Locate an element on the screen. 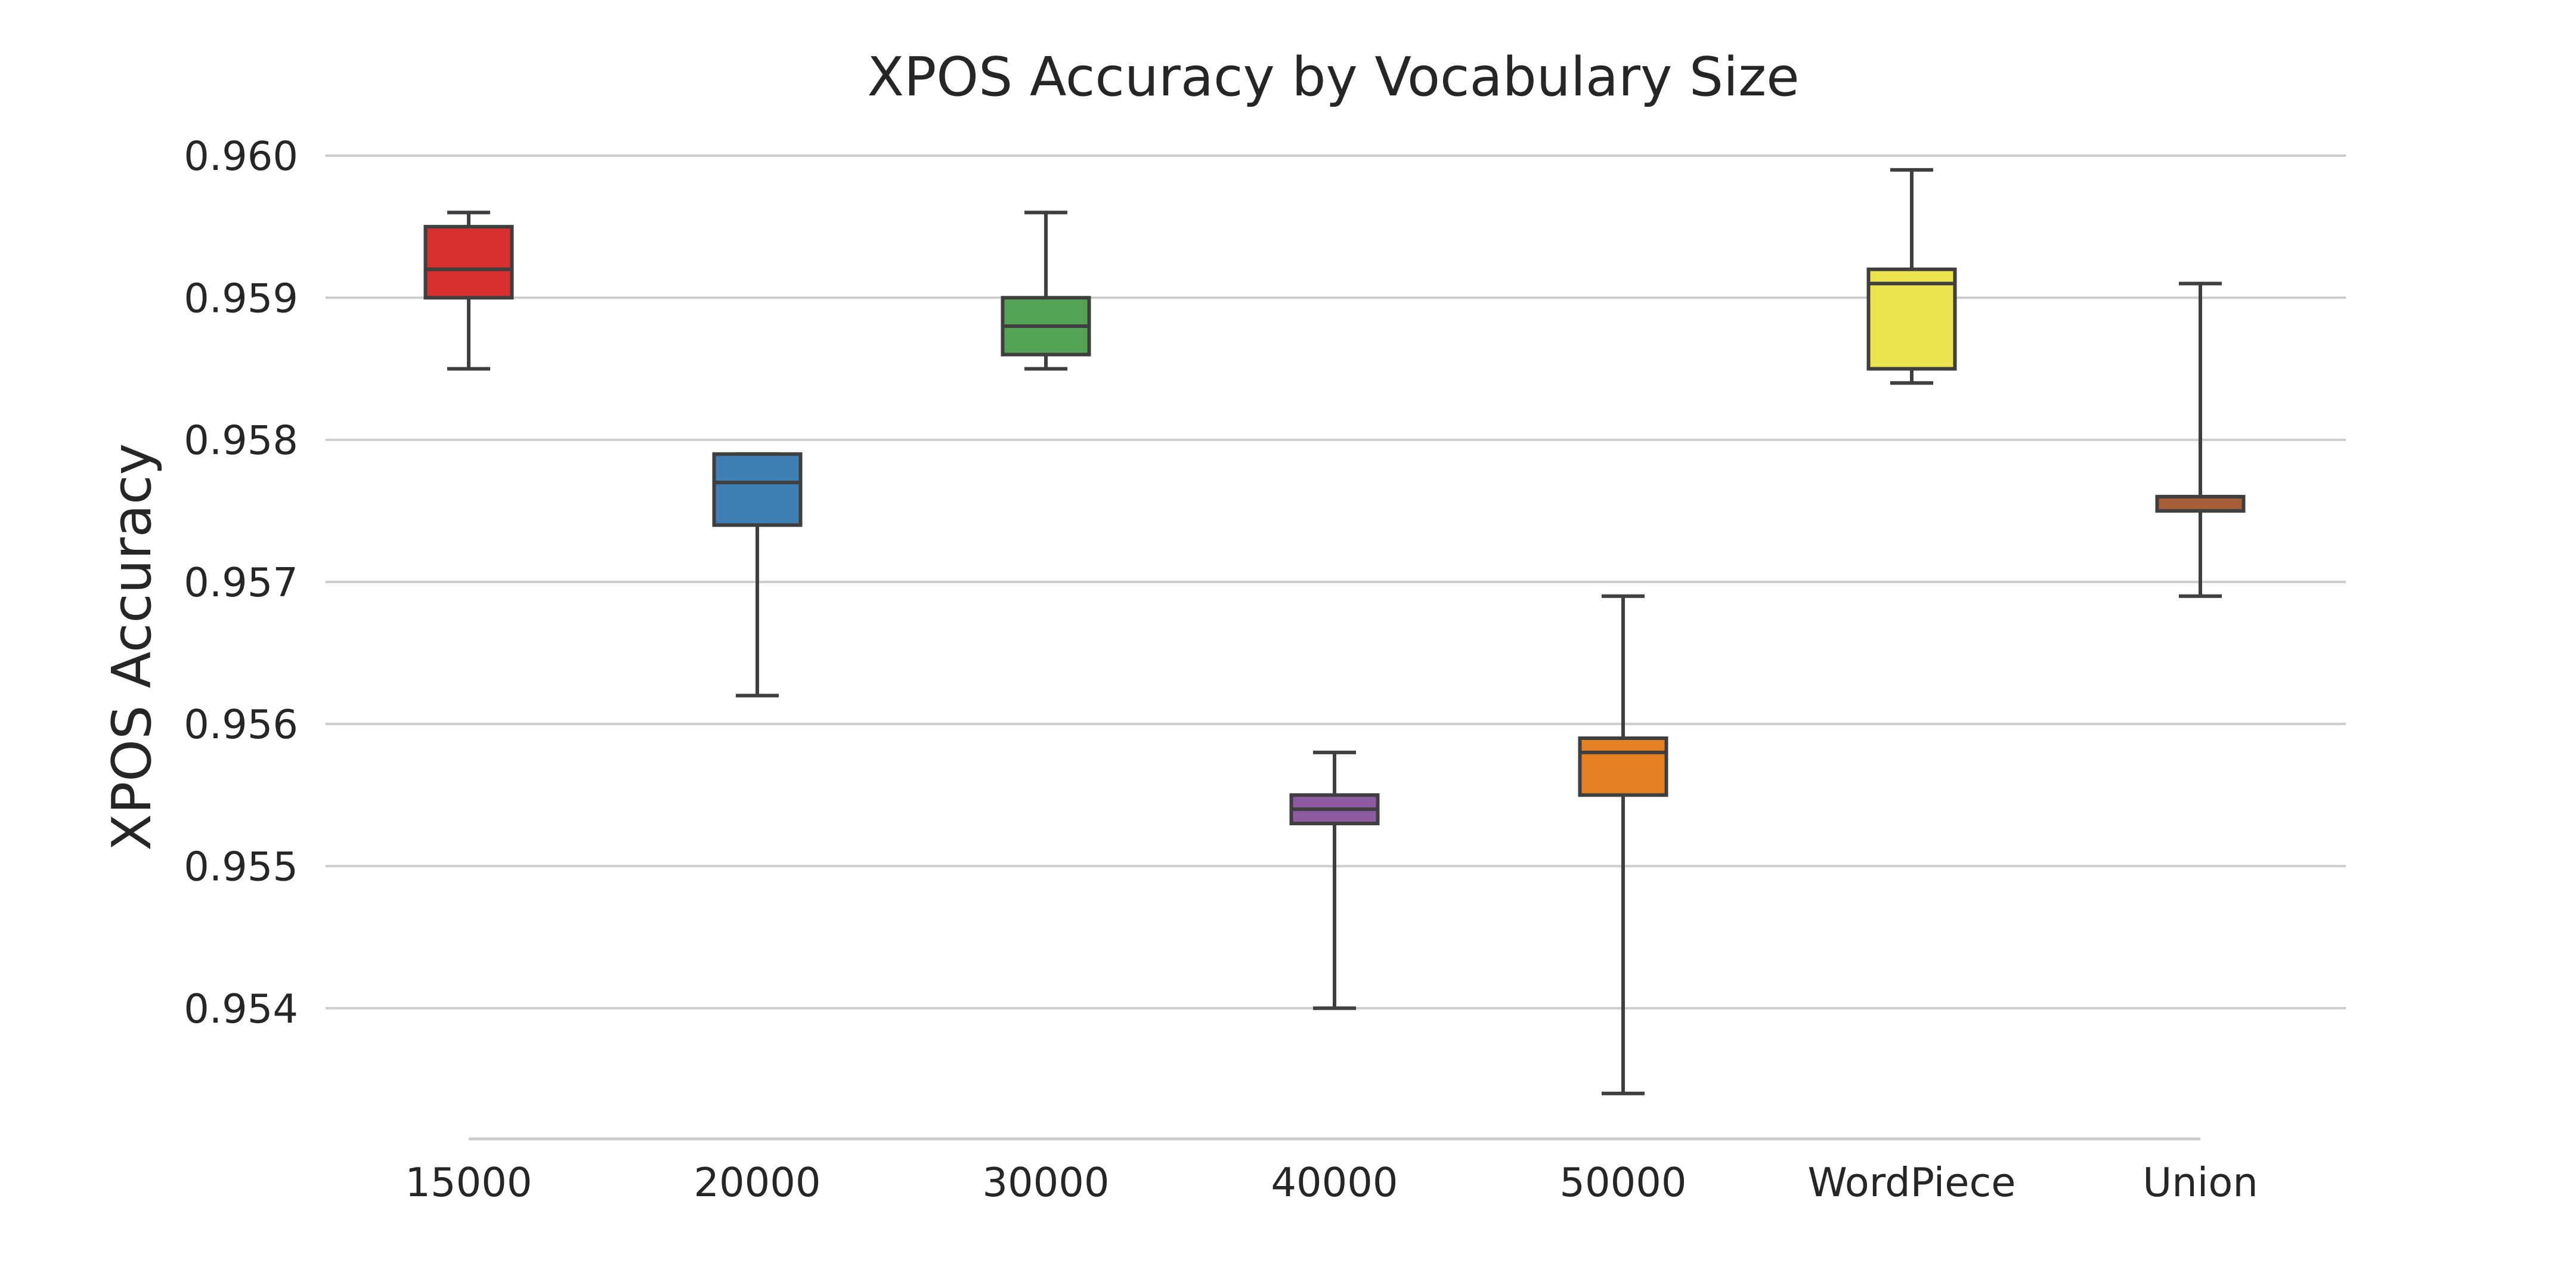  chart-title: XPOS Accuracy by Vocabulary Size is located at coordinates (1333, 78).